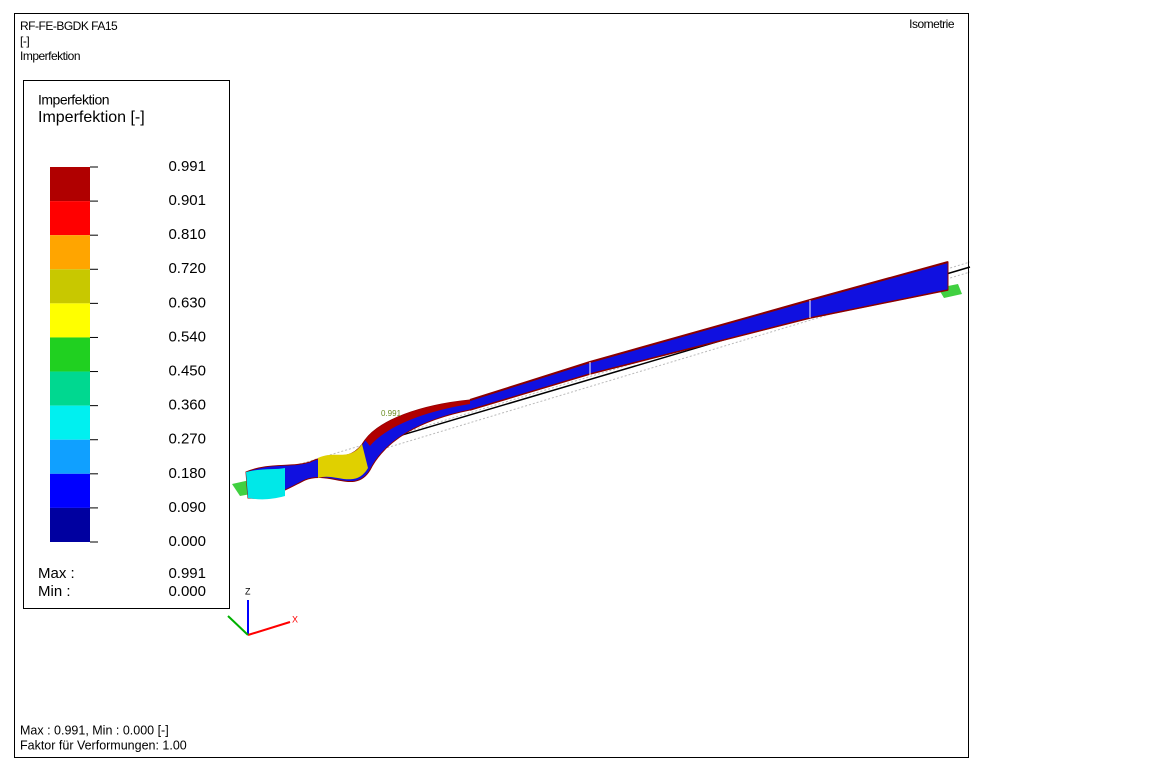 Image resolution: width=1154 pixels, height=777 pixels. I want to click on legend-value: 0.630, so click(187, 302).